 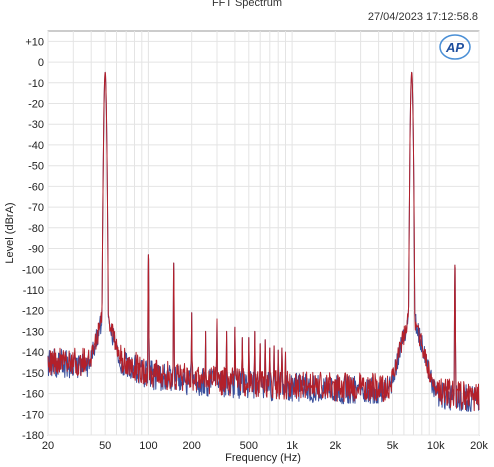 What do you see at coordinates (33, 312) in the screenshot?
I see `y-tick-label: -120` at bounding box center [33, 312].